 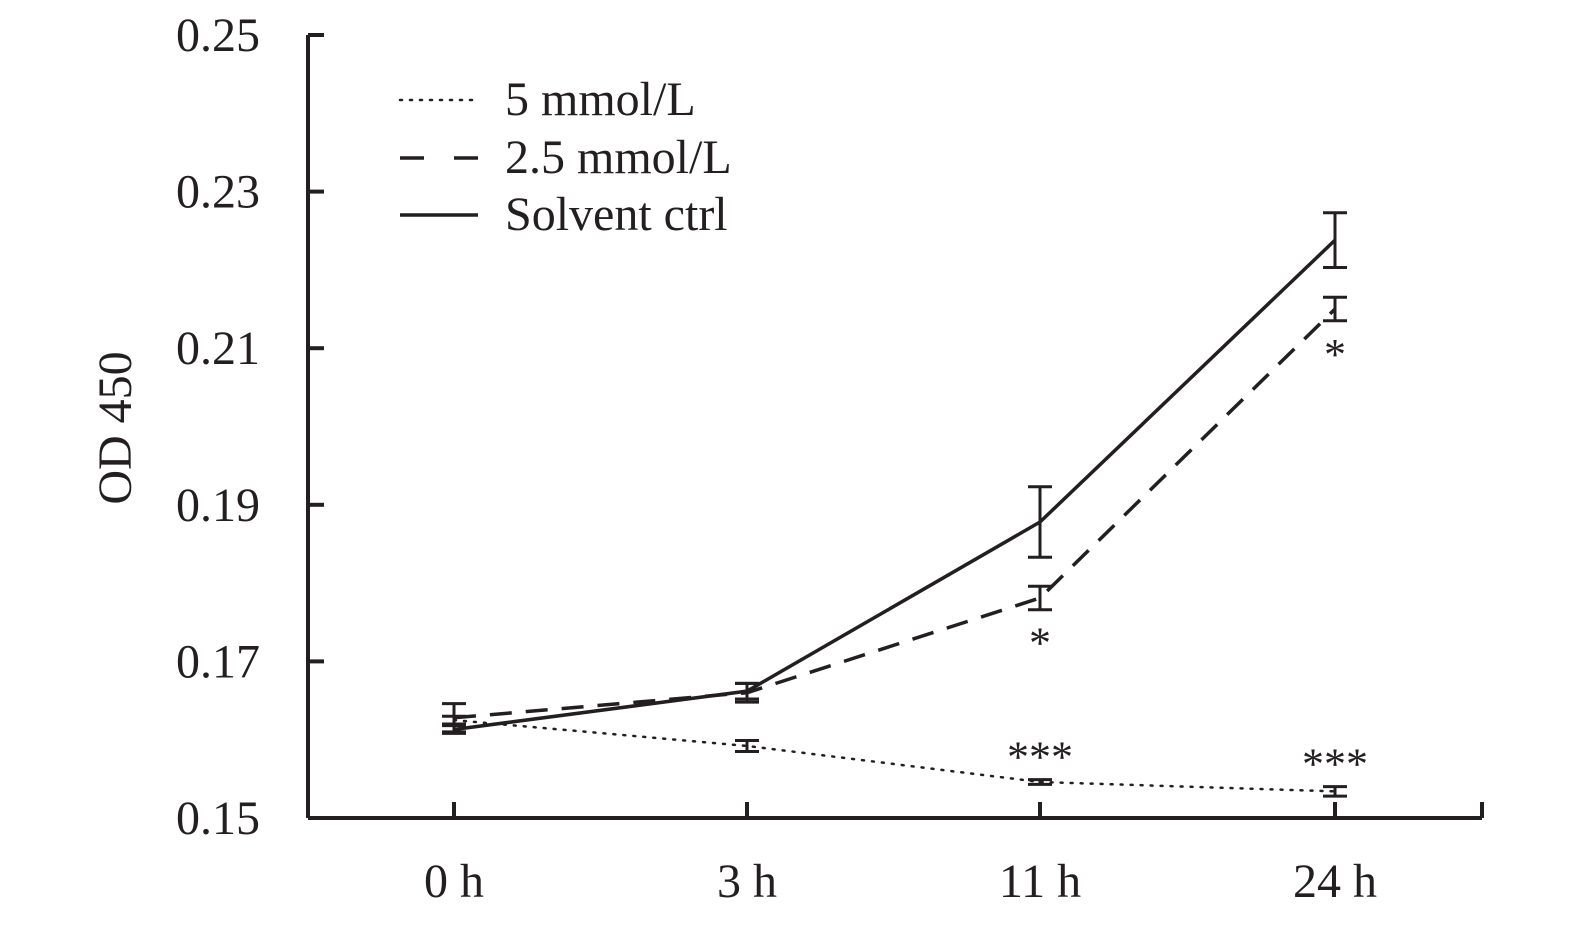 What do you see at coordinates (600, 99) in the screenshot?
I see `legend-label: 5 mmol/L` at bounding box center [600, 99].